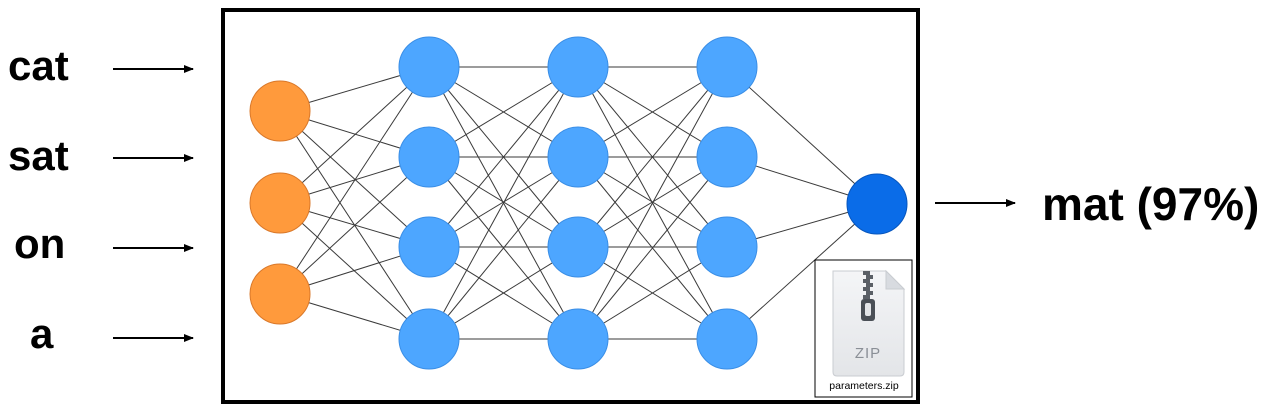 This screenshot has width=1279, height=412. I want to click on connection-l2-n2-to-n0, so click(652, 157).